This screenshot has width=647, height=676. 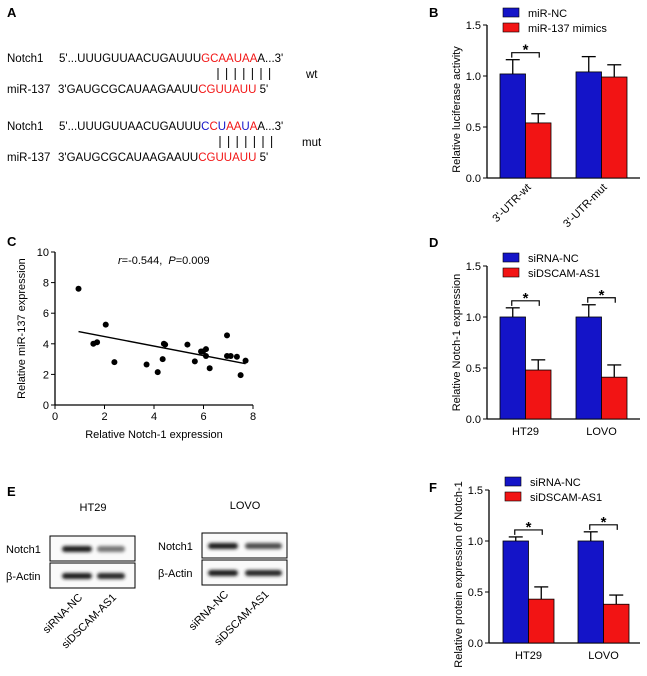 What do you see at coordinates (459, 574) in the screenshot?
I see `y-axis-label: Relative protein expression of Notch-1` at bounding box center [459, 574].